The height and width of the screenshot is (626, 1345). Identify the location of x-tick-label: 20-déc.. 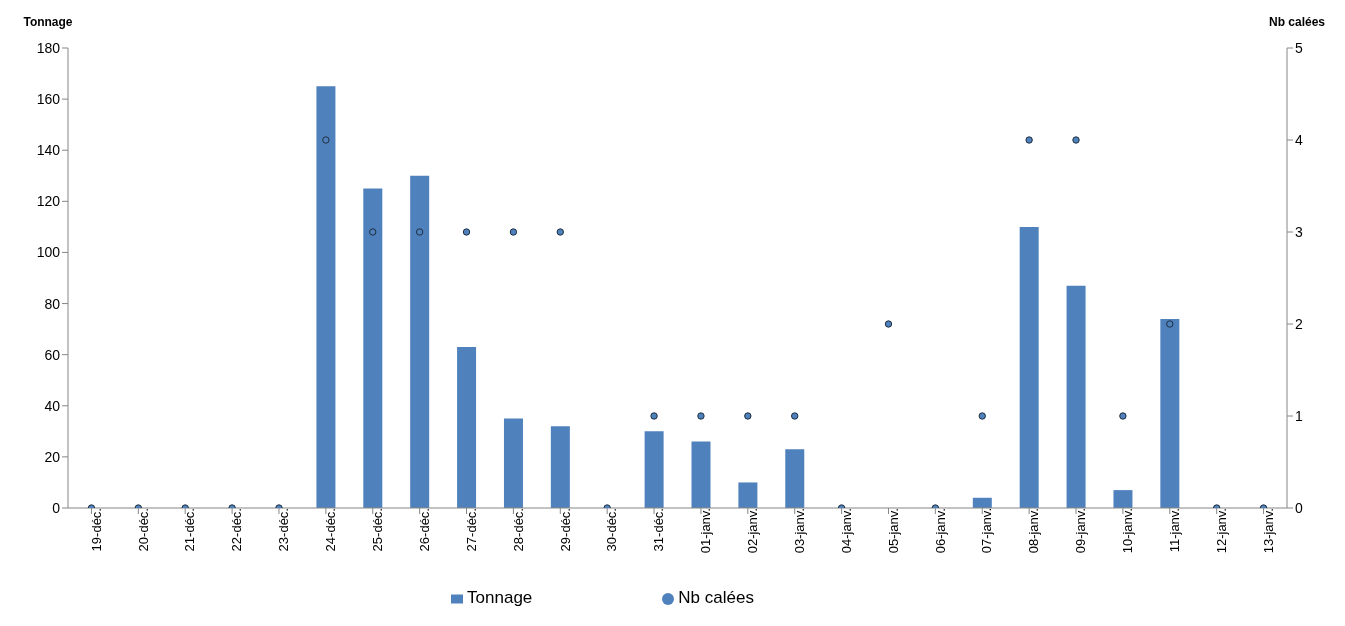
(143, 530).